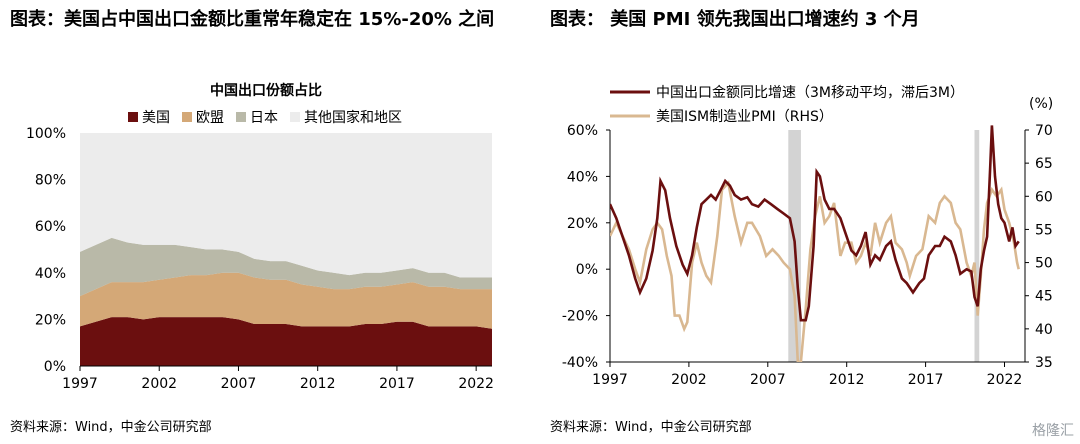  What do you see at coordinates (744, 117) in the screenshot?
I see `legend-label-1: 美国ISM制造业PMI（RHS）` at bounding box center [744, 117].